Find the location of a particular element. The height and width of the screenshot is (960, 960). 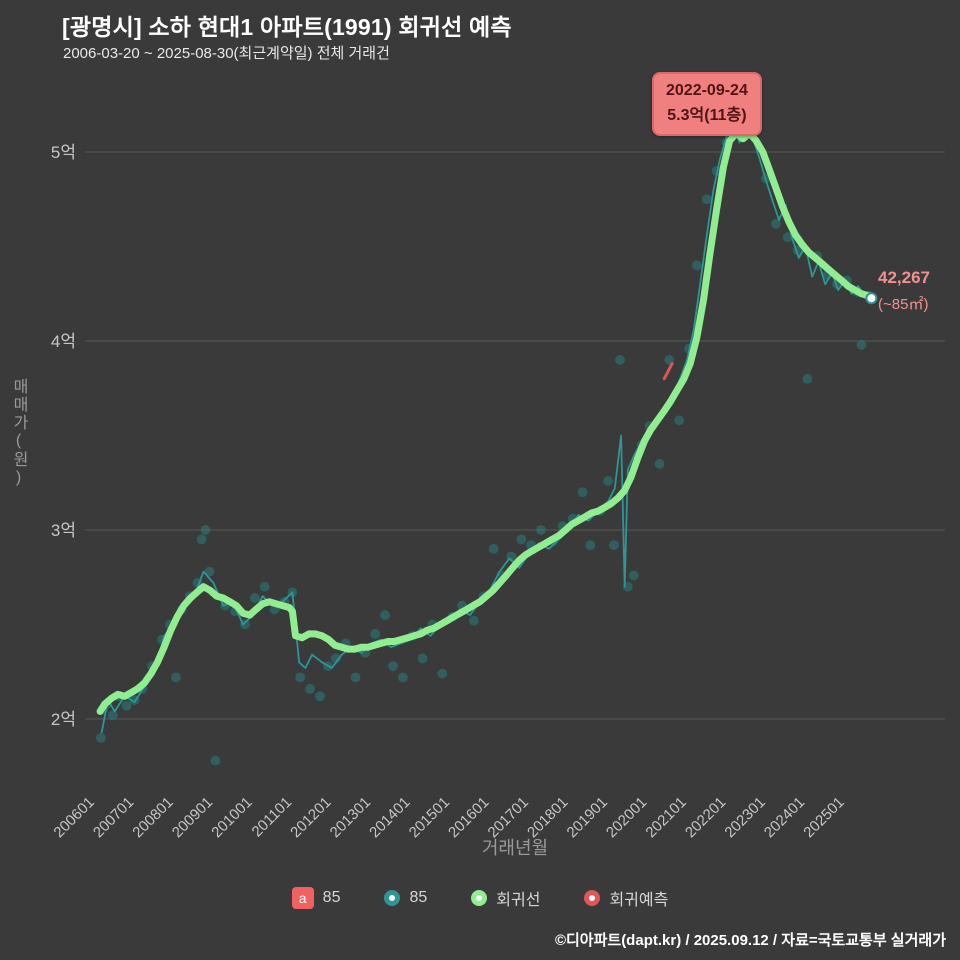

annotation-date: 2022-09-24 is located at coordinates (707, 90).